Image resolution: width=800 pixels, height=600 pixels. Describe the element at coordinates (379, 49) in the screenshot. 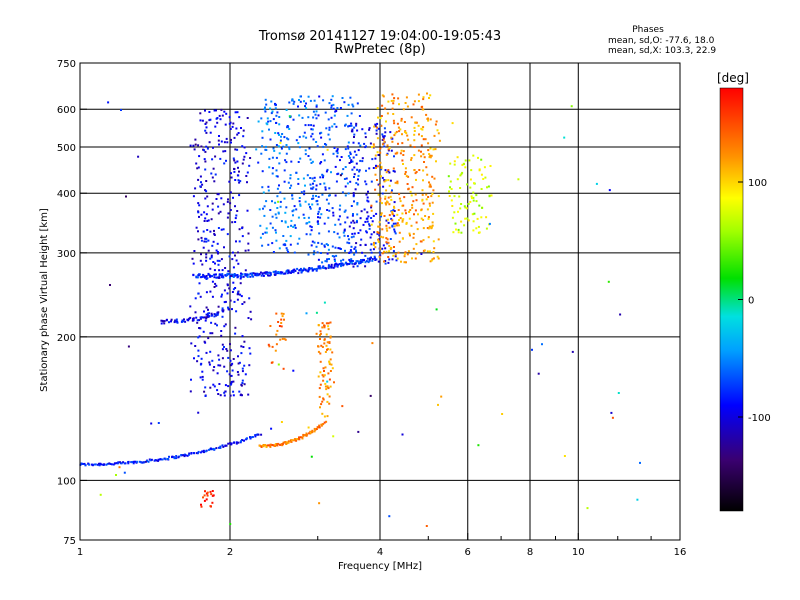

I see `chart-subtitle: RwPretec (8p)` at that location.